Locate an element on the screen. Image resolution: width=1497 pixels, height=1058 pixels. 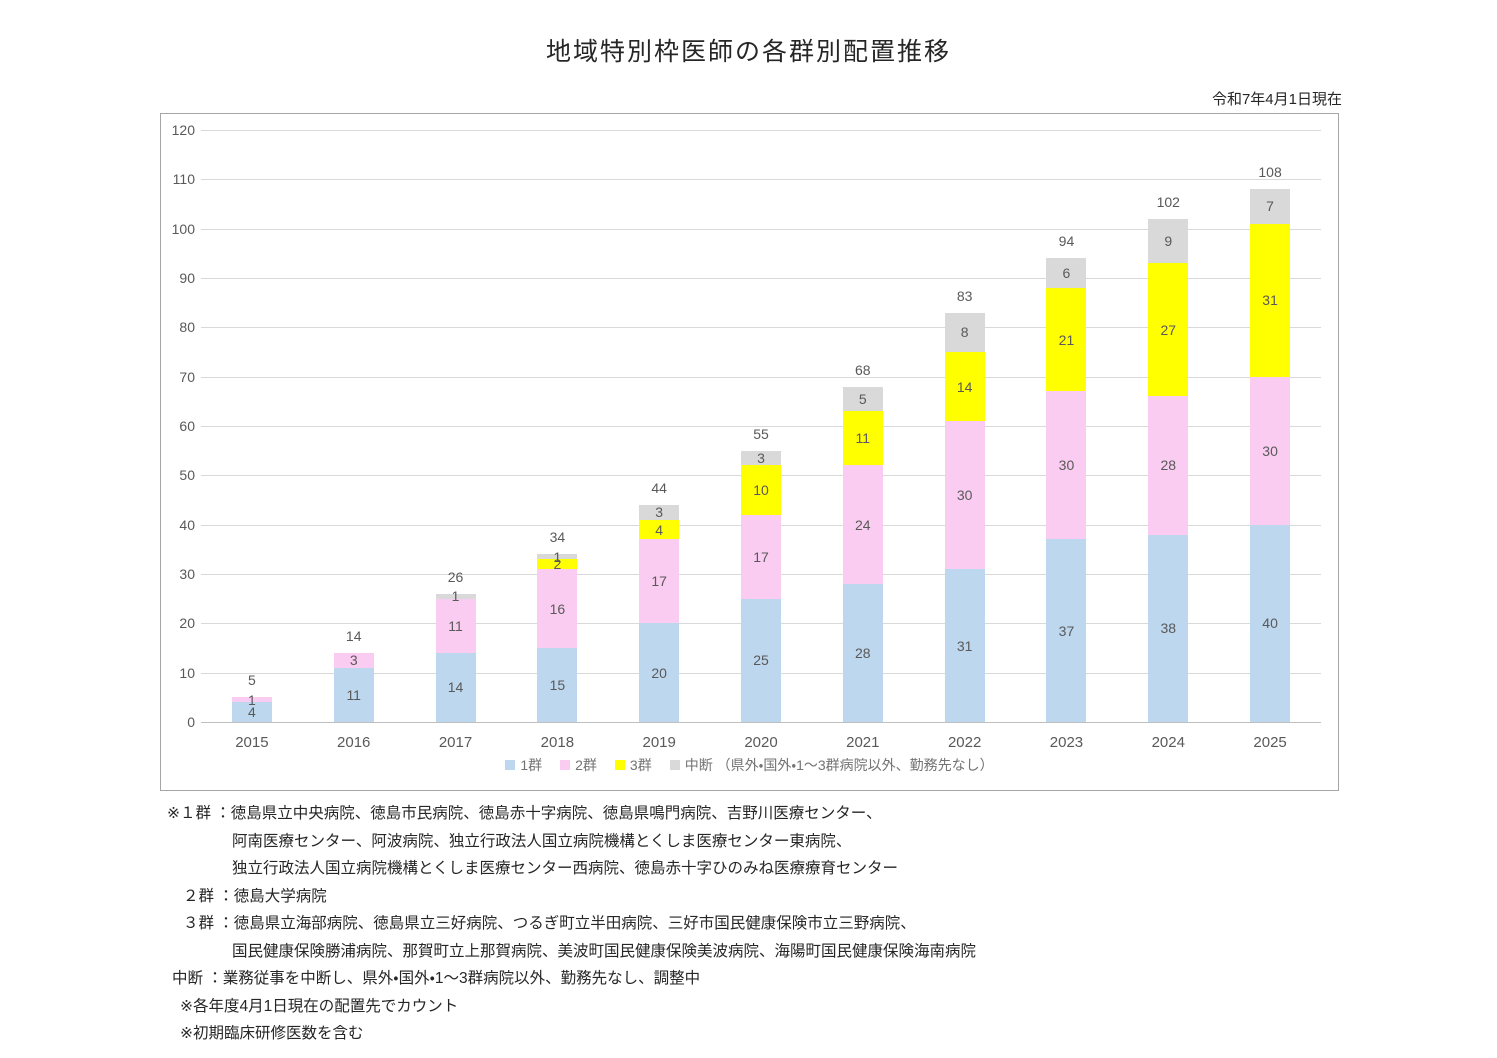
chart-legend: 1群 2群 3群 中断 （県外・国外・1～3群病院以外、勤務先なし） is located at coordinates (749, 765).